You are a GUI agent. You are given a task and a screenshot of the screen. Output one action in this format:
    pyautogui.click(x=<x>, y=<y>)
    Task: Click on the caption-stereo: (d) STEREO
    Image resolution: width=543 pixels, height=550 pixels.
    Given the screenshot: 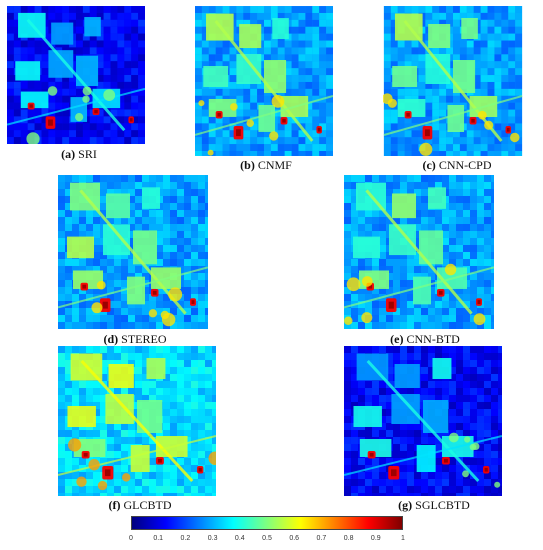 What is the action you would take?
    pyautogui.click(x=135, y=339)
    